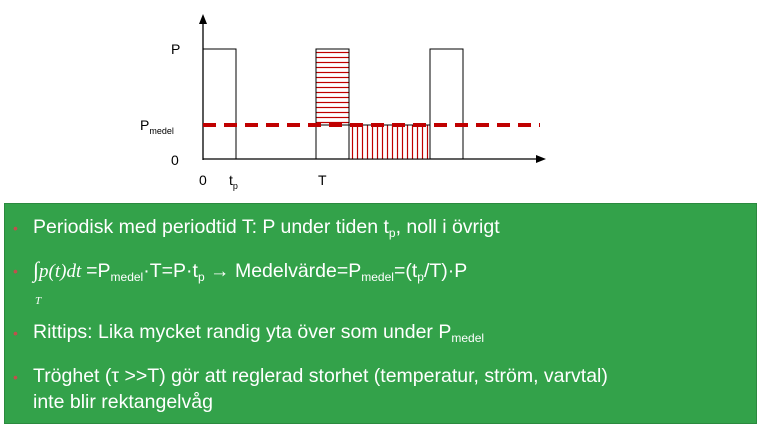 Image resolution: width=763 pixels, height=429 pixels. What do you see at coordinates (389, 142) in the screenshot?
I see `gap-below-mean-hatch` at bounding box center [389, 142].